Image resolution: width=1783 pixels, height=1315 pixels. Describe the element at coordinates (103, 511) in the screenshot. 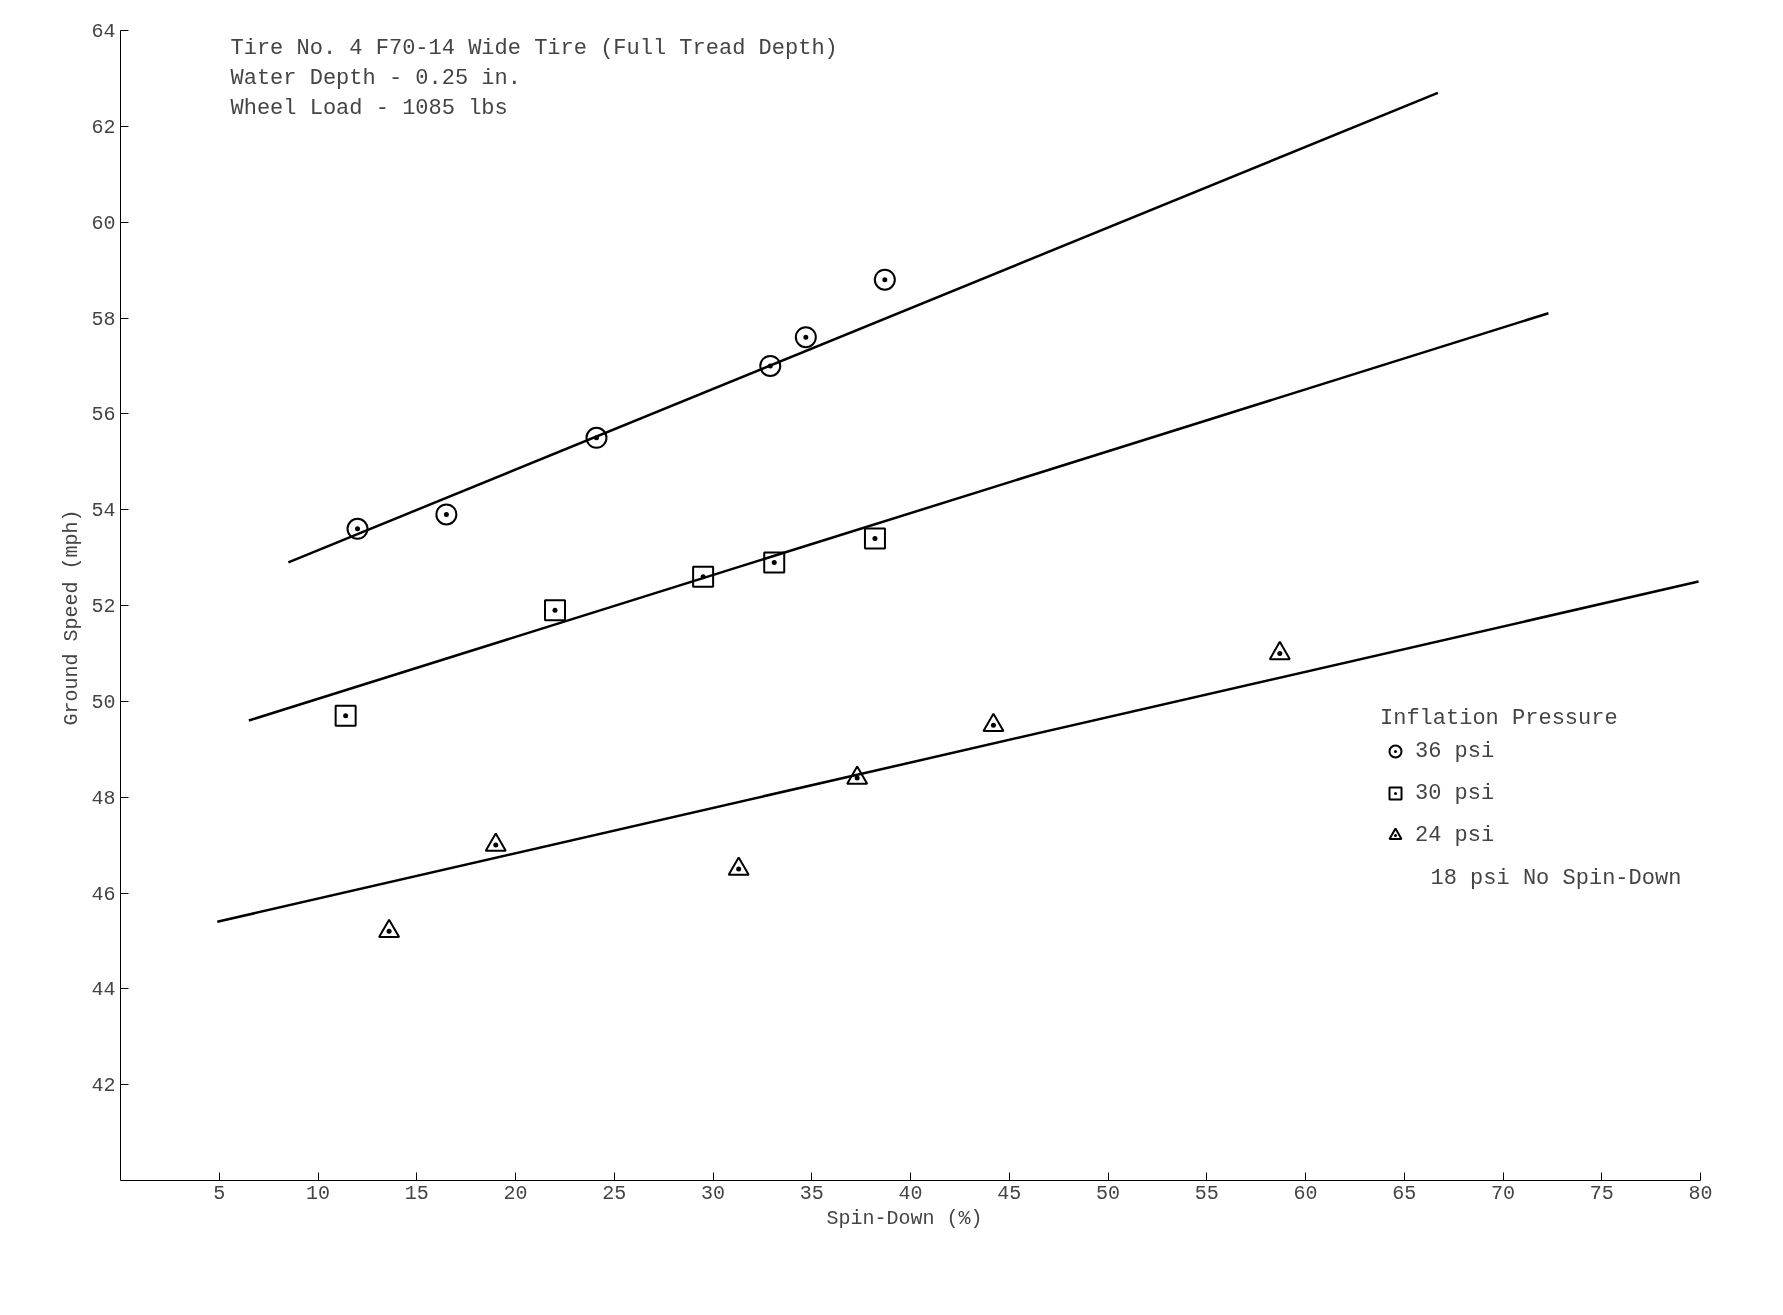

I see `y-tick-label: 54` at that location.